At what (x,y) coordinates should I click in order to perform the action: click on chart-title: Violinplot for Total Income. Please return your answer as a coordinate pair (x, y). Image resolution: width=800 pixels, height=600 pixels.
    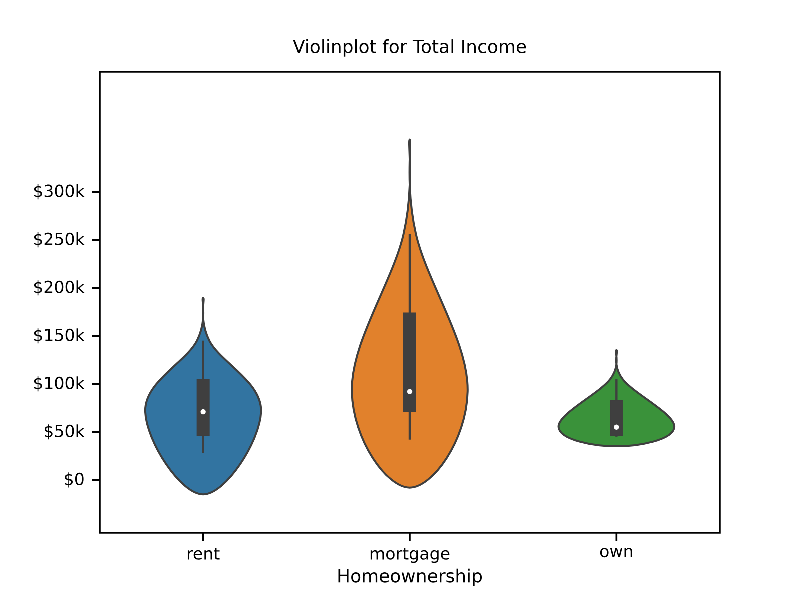
    Looking at the image, I should click on (409, 48).